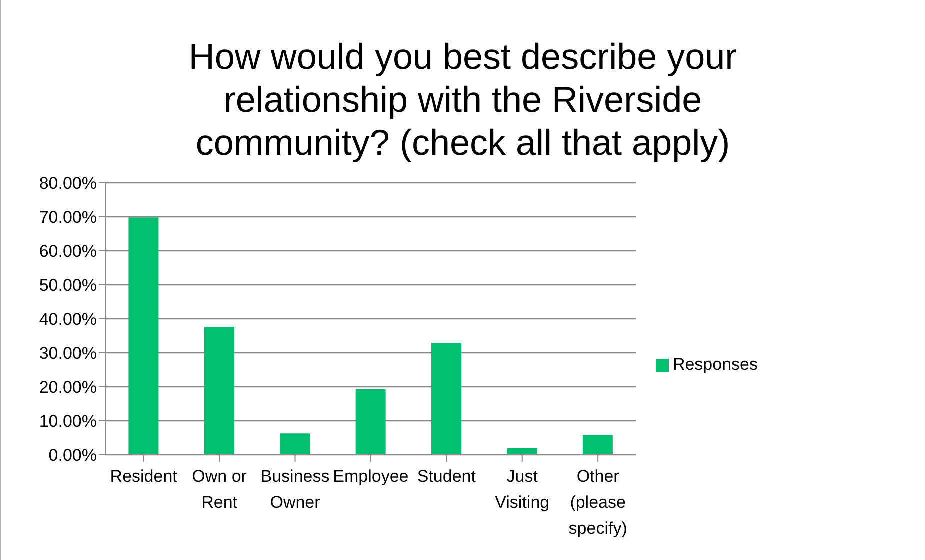 This screenshot has height=560, width=925. Describe the element at coordinates (446, 476) in the screenshot. I see `x-tick-label: Student` at that location.